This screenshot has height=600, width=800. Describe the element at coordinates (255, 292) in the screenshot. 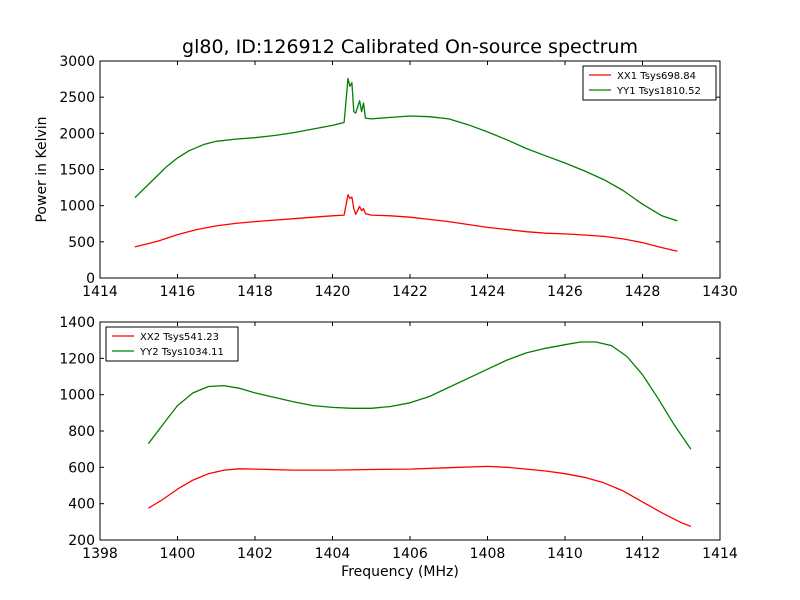

I see `x-tick-label: 1418` at that location.